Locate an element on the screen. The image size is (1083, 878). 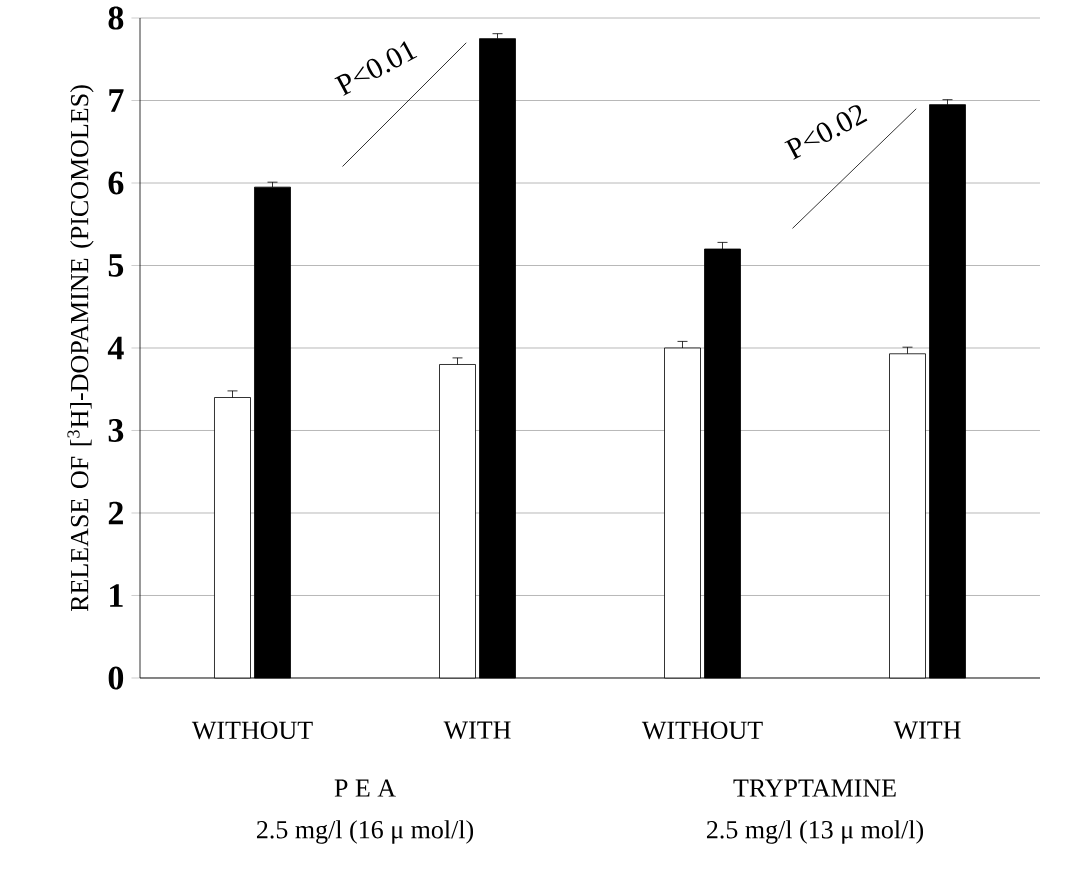
text: TRYPTAMINE is located at coordinates (814, 788).